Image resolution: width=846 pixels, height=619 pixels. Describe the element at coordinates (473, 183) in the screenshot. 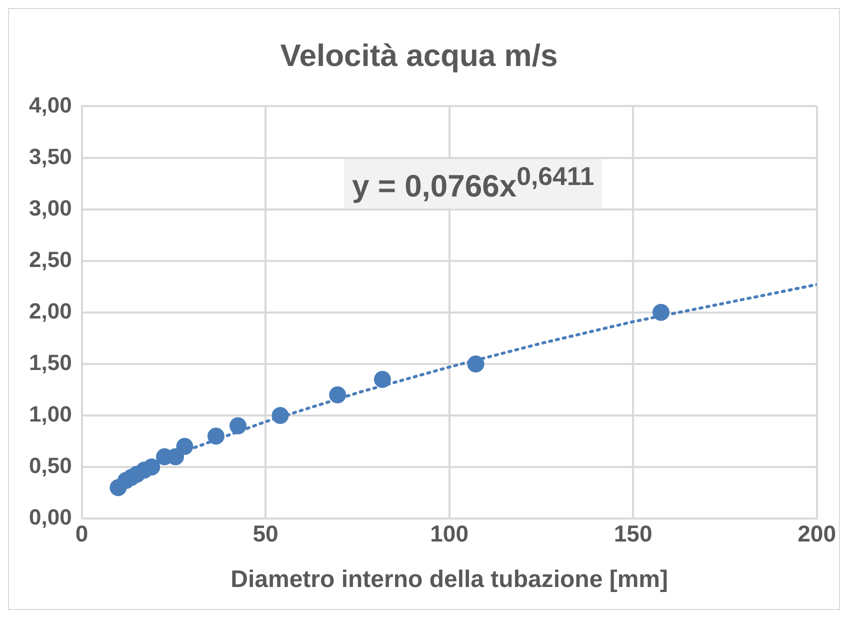

I see `annotation: y = 0,0766x$^{0,6411}$` at that location.